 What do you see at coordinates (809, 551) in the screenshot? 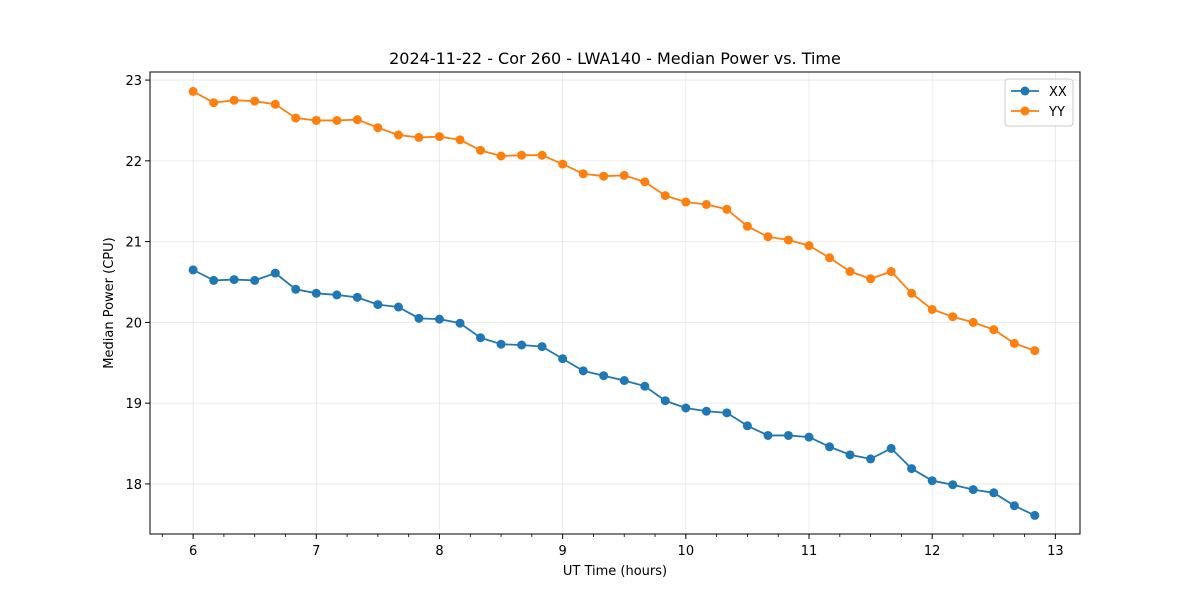
I see `x-tick-label: 11` at bounding box center [809, 551].